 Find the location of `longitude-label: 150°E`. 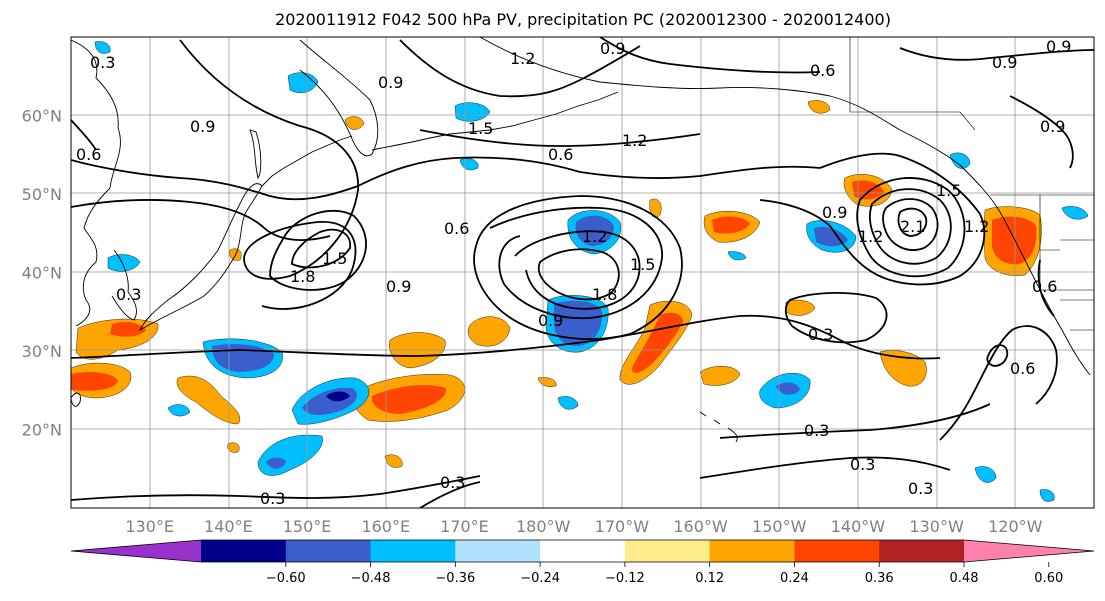

longitude-label: 150°E is located at coordinates (307, 526).